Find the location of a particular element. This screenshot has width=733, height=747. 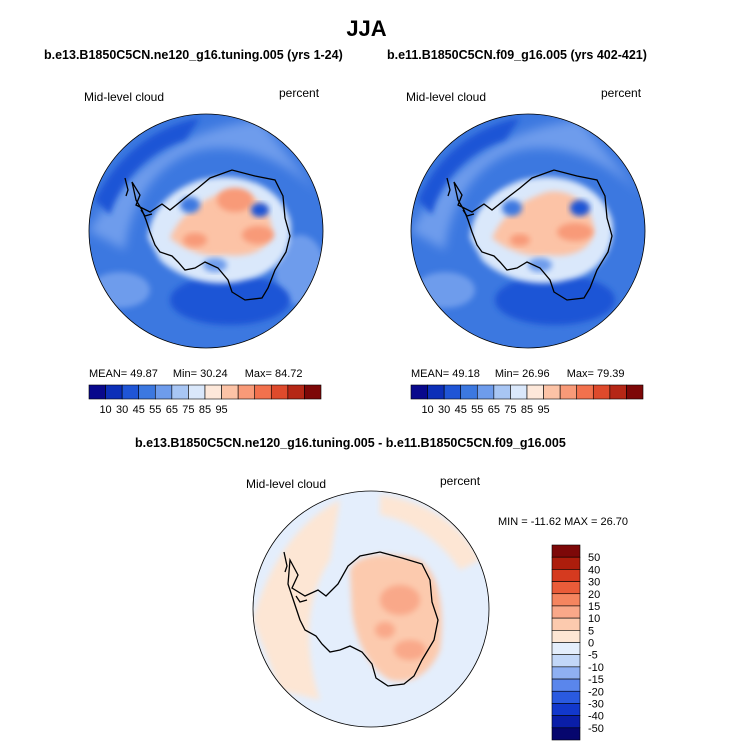

panel1-variable-label: Mid-level cloud is located at coordinates (124, 97).